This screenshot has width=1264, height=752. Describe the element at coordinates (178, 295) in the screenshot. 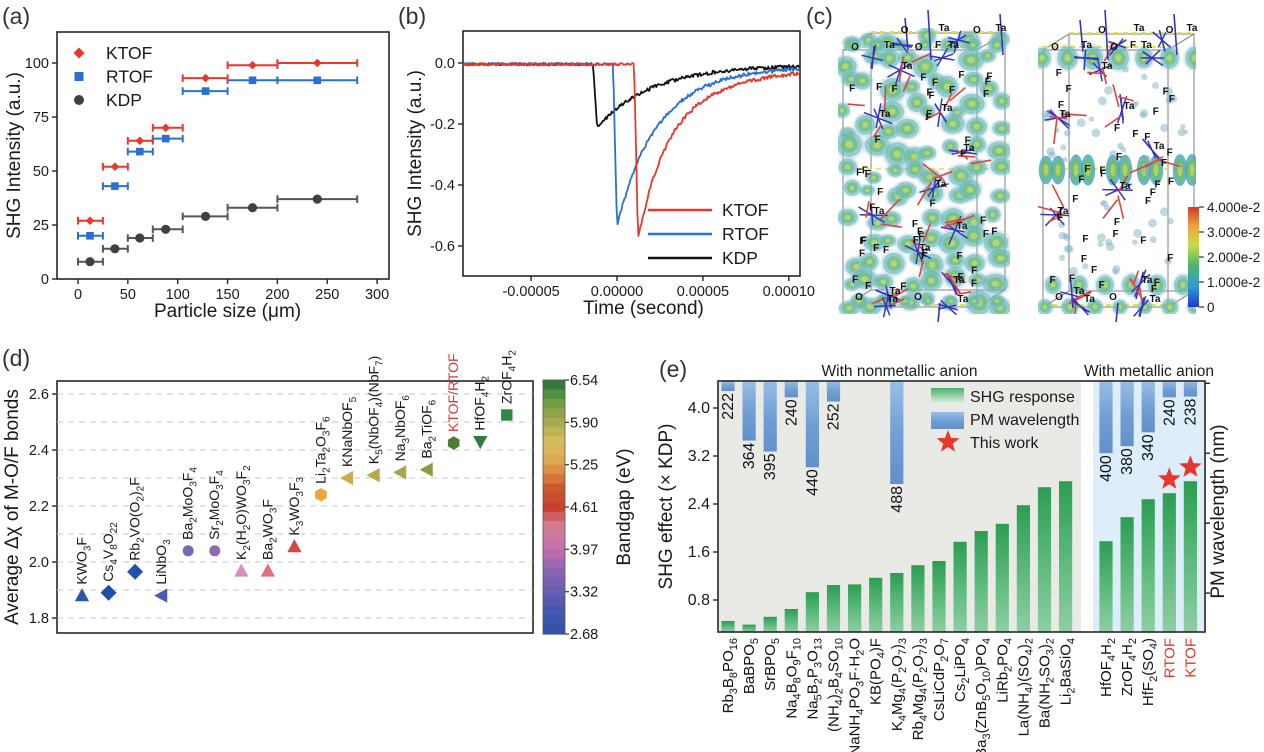

I see `svg-text: 100` at that location.